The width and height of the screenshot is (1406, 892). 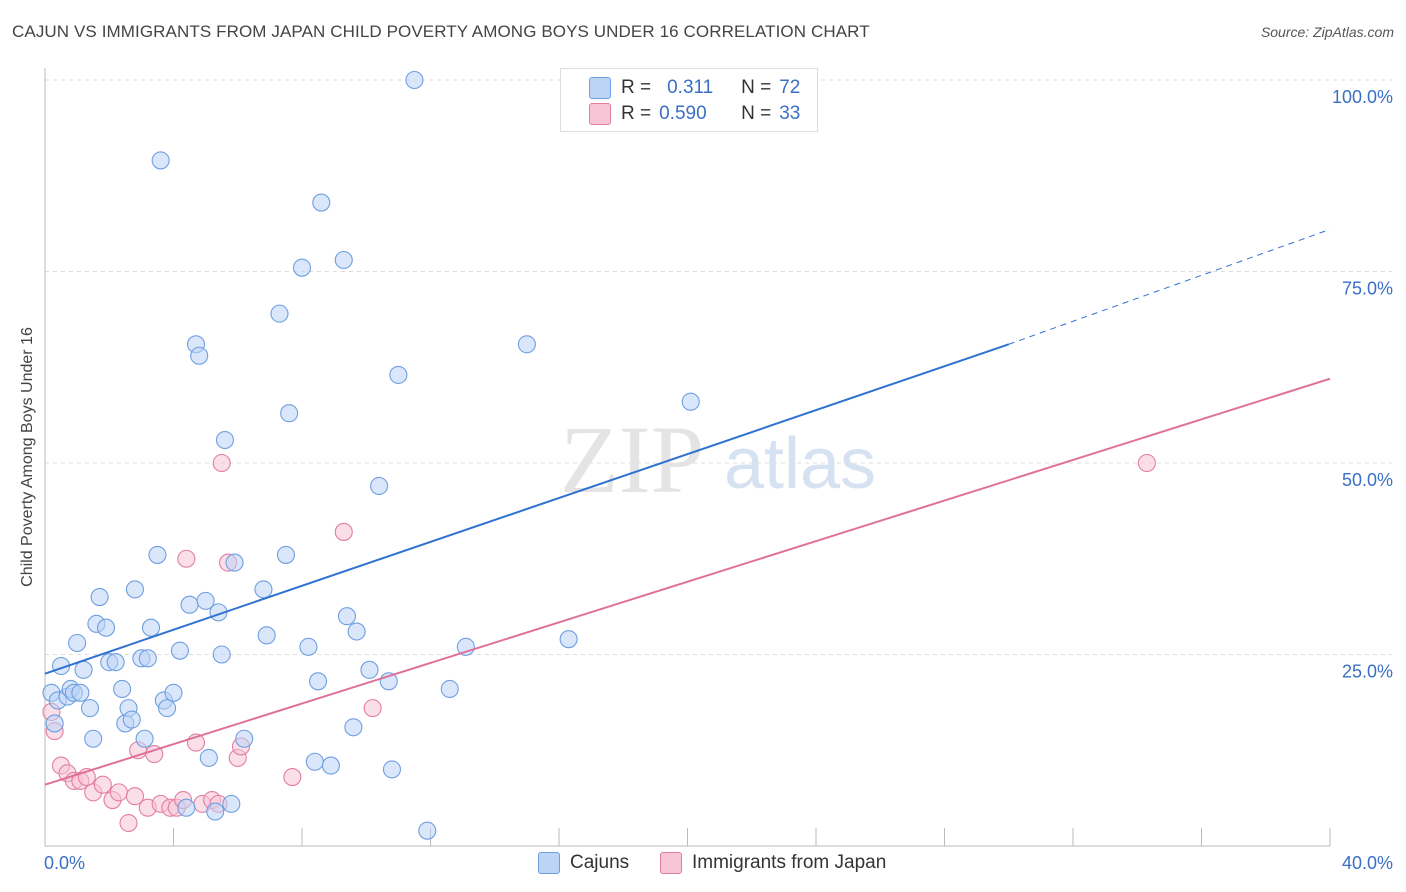 I want to click on y-tick-label: 50.0%, so click(x=1367, y=480).